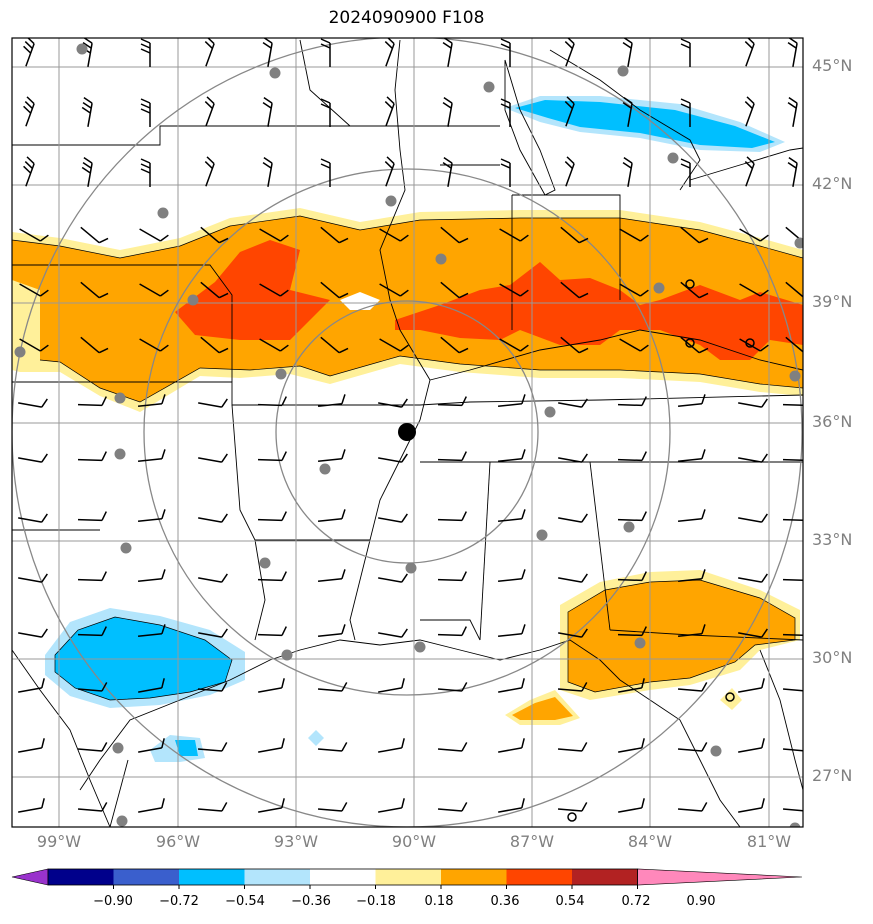 This screenshot has height=924, width=873. What do you see at coordinates (252, 290) in the screenshot?
I see `shade-red-west` at bounding box center [252, 290].